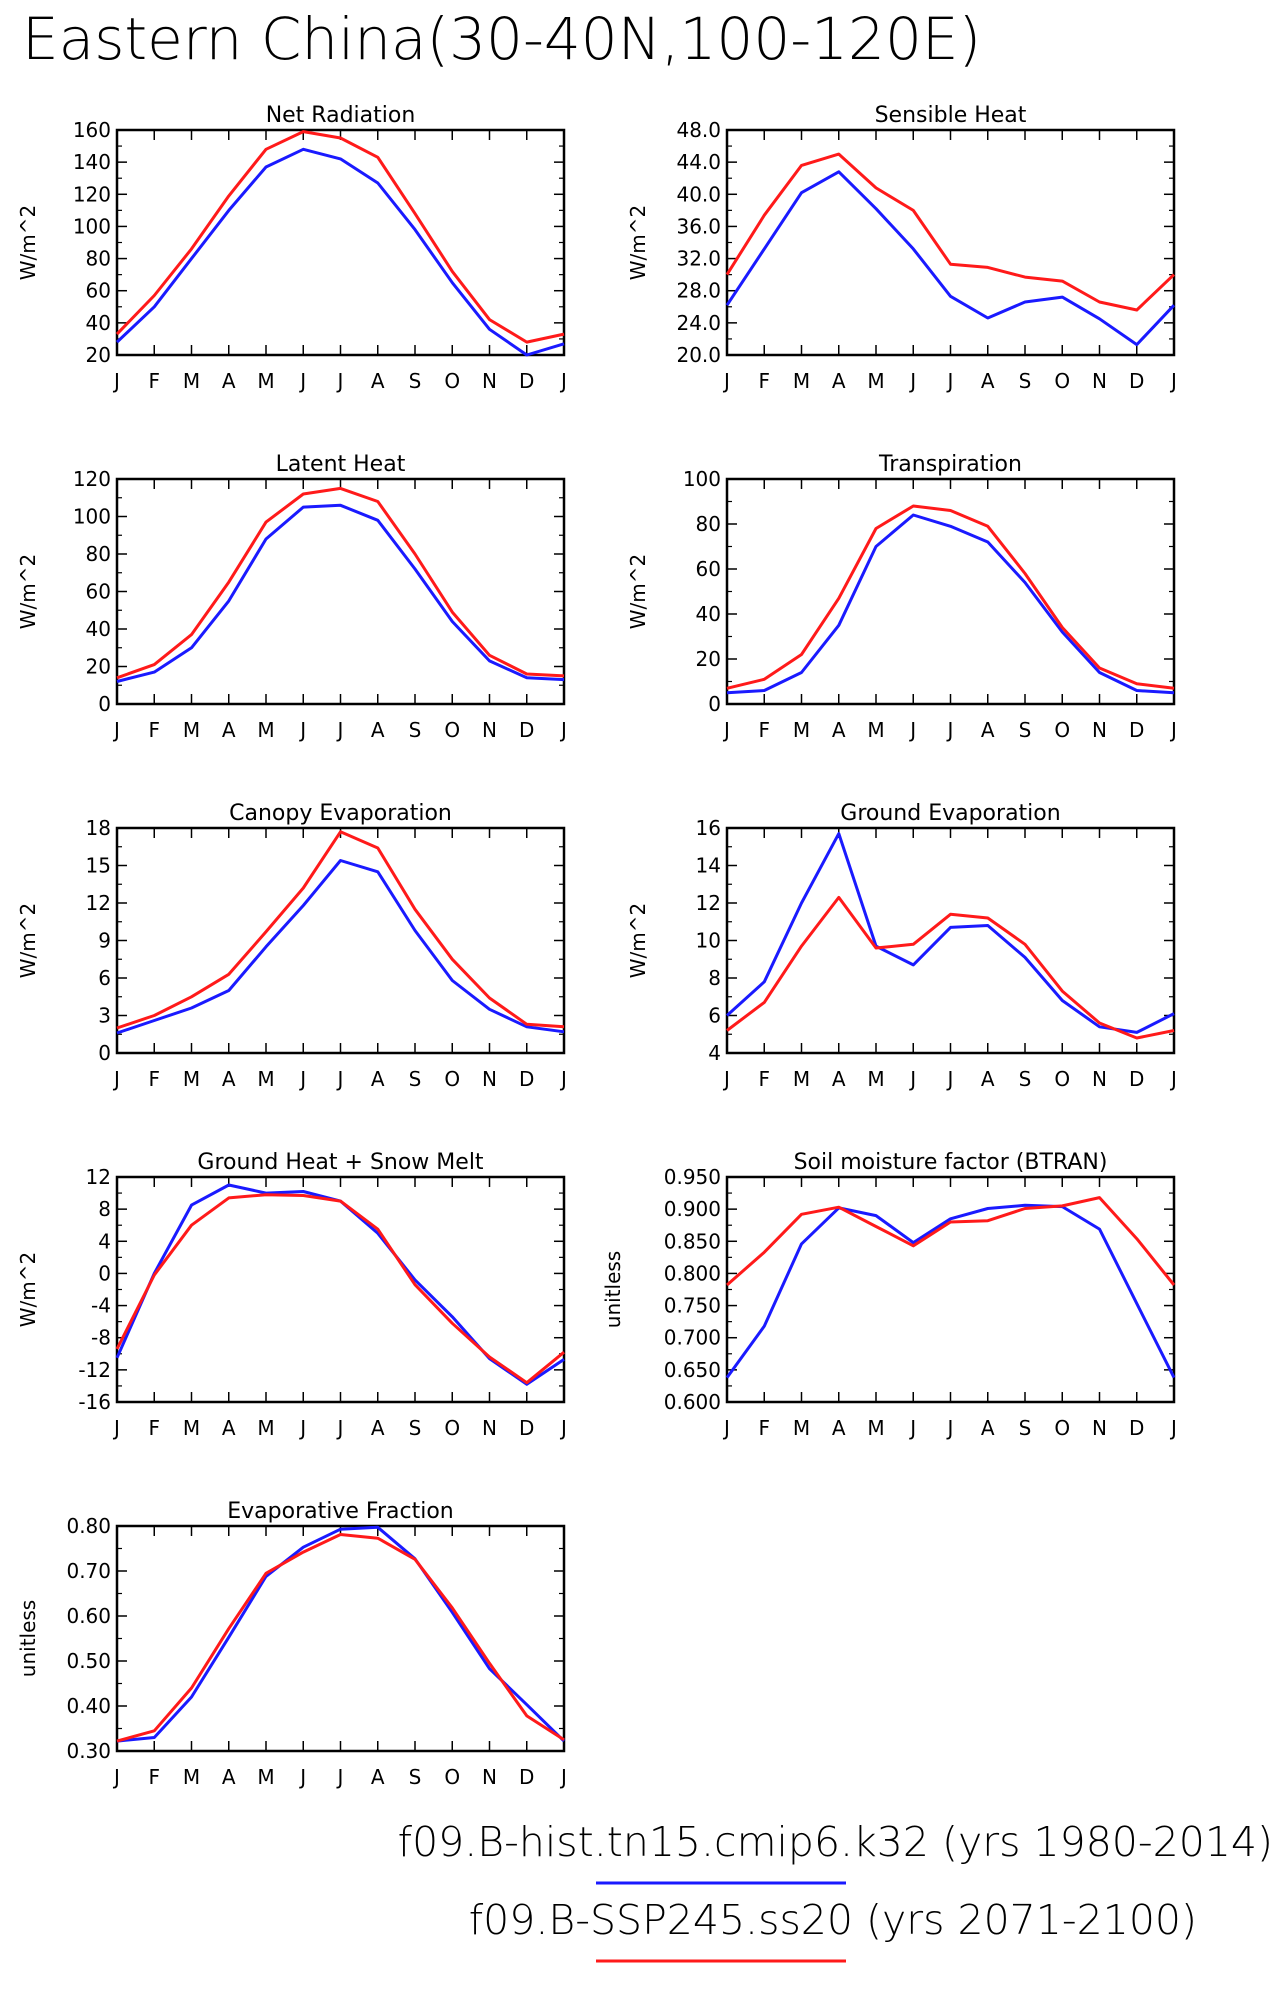 The height and width of the screenshot is (2001, 1276). Describe the element at coordinates (714, 978) in the screenshot. I see `y-tick-label: 8` at that location.